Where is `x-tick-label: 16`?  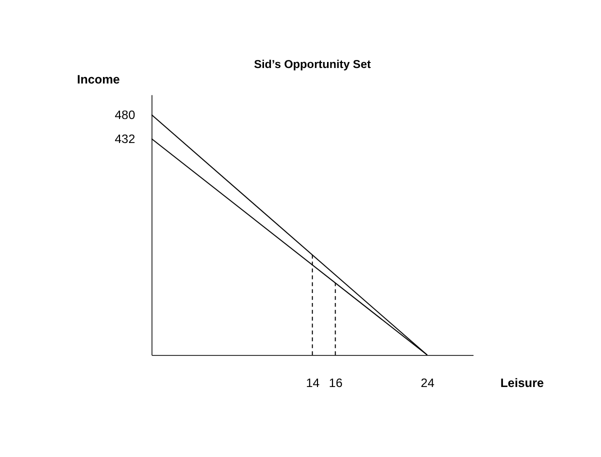
x-tick-label: 16 is located at coordinates (335, 383).